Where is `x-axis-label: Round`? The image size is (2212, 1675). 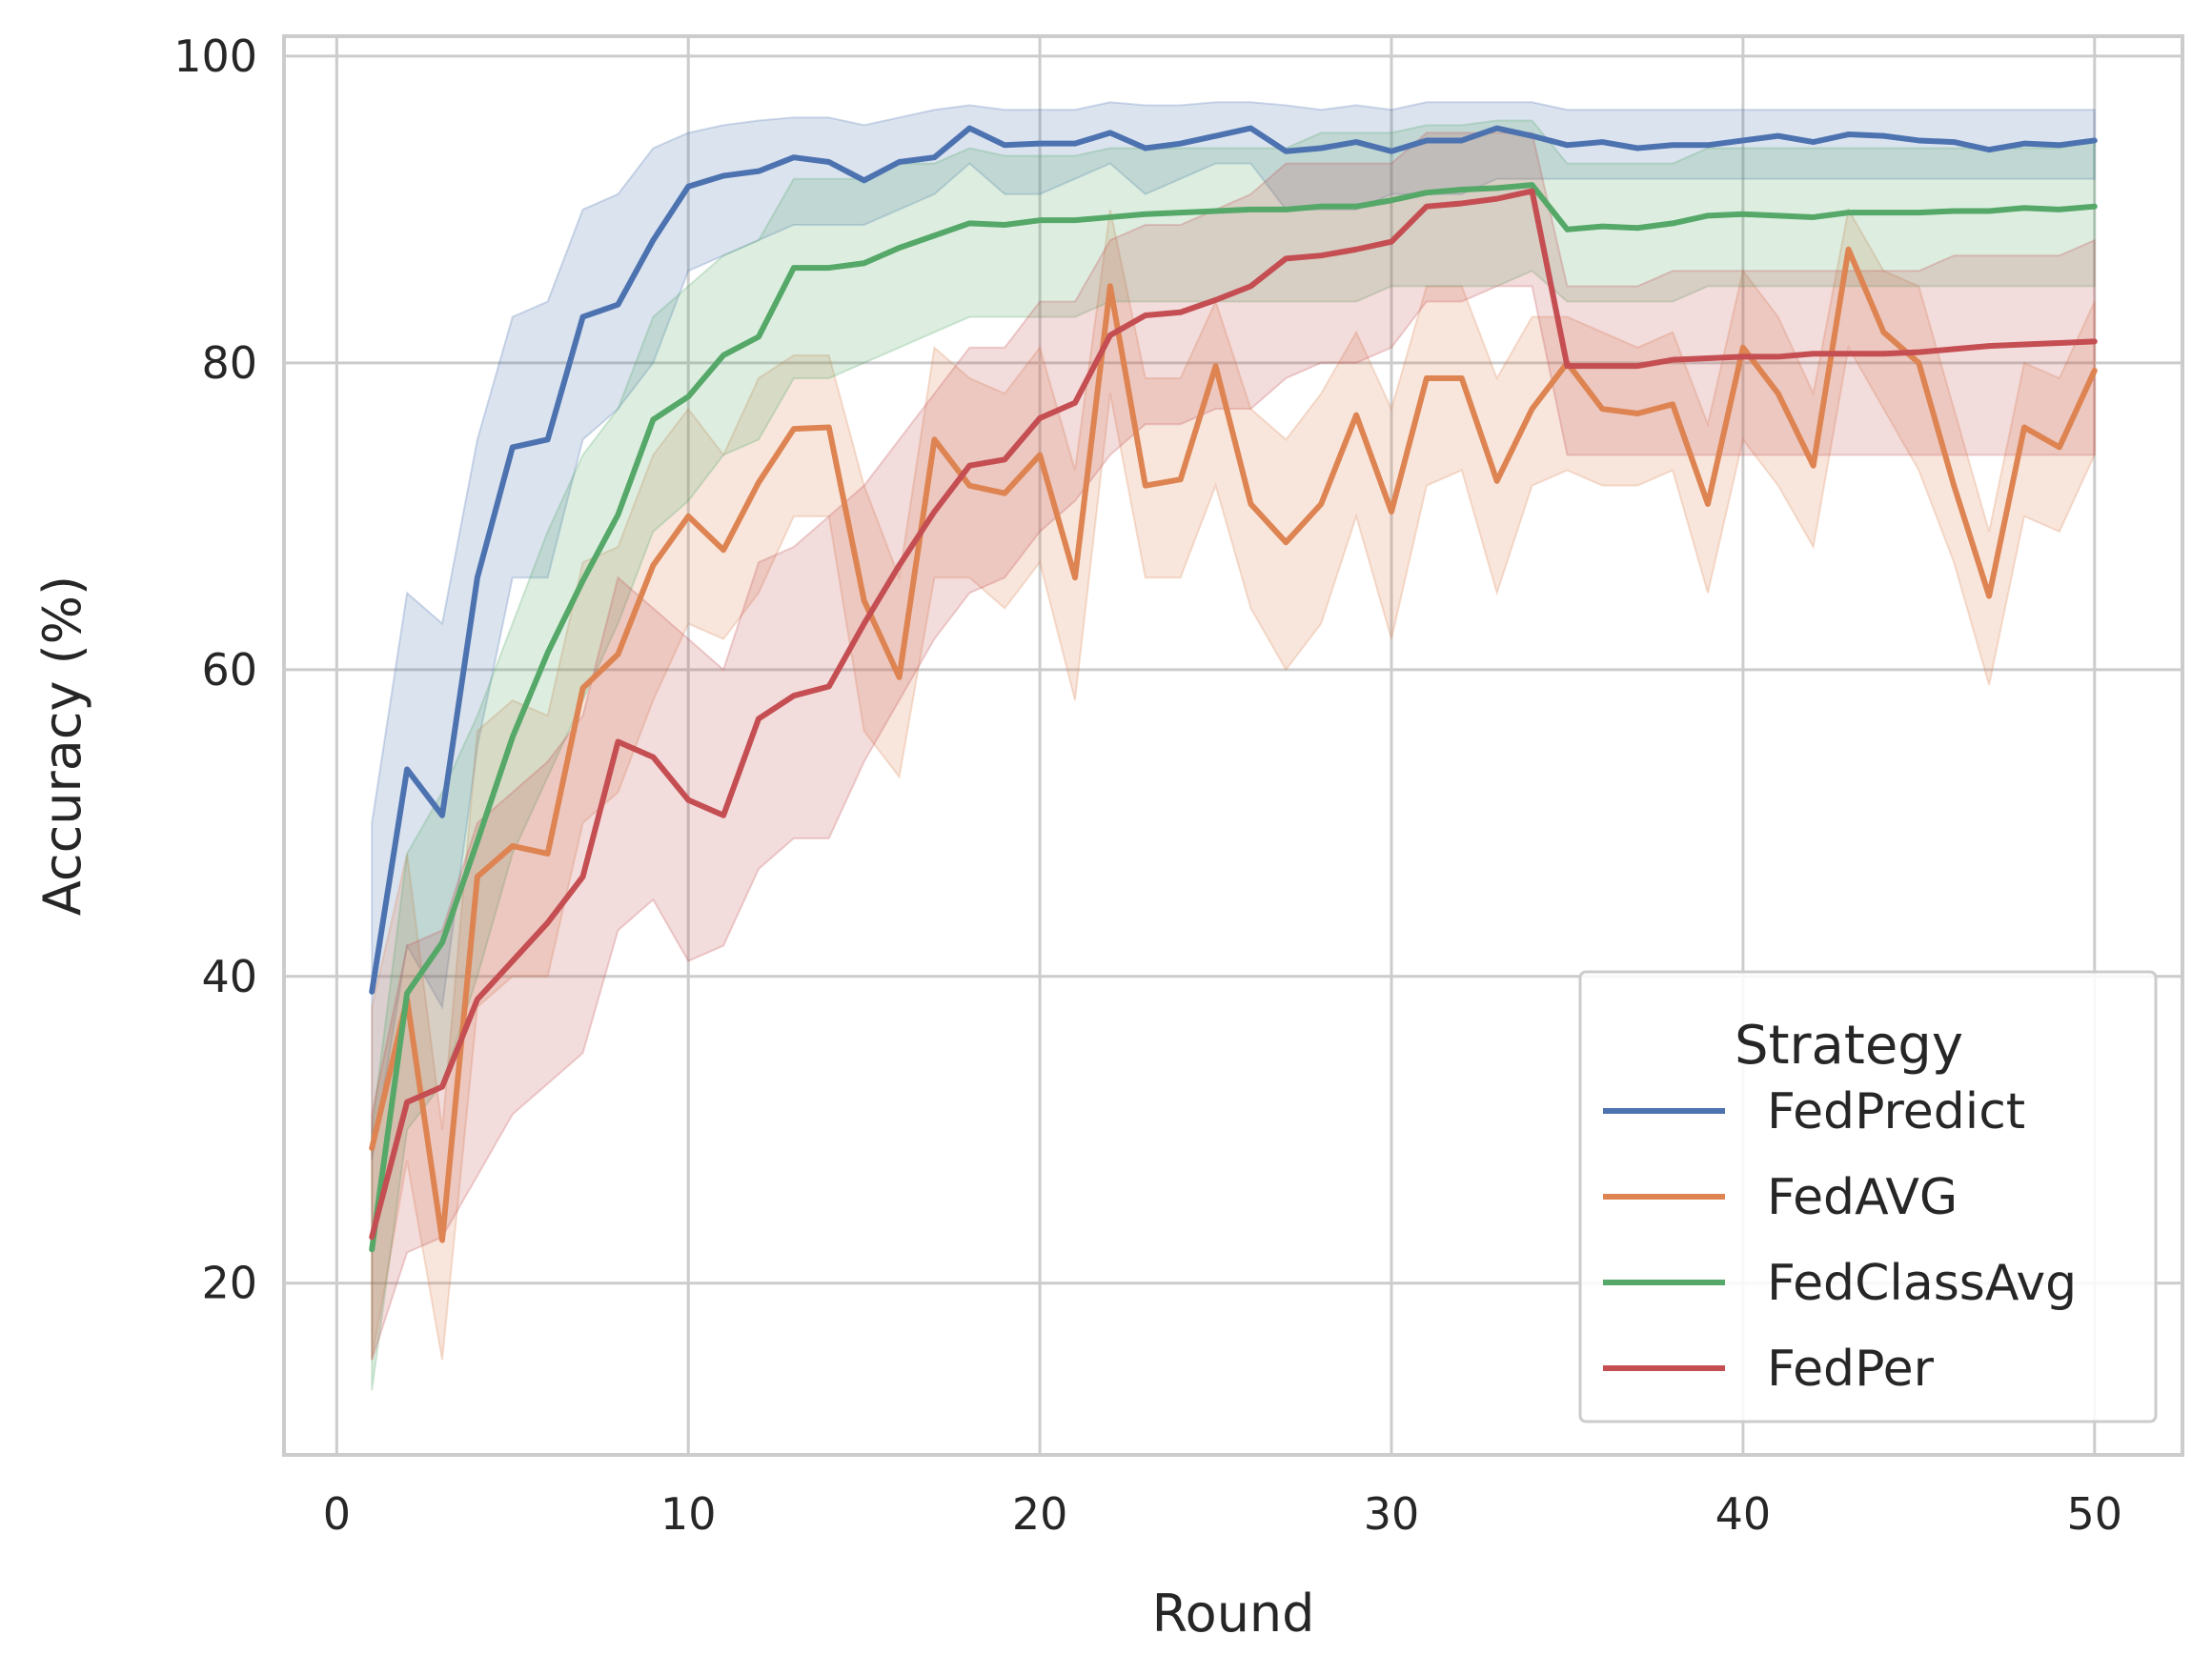 x-axis-label: Round is located at coordinates (1233, 1614).